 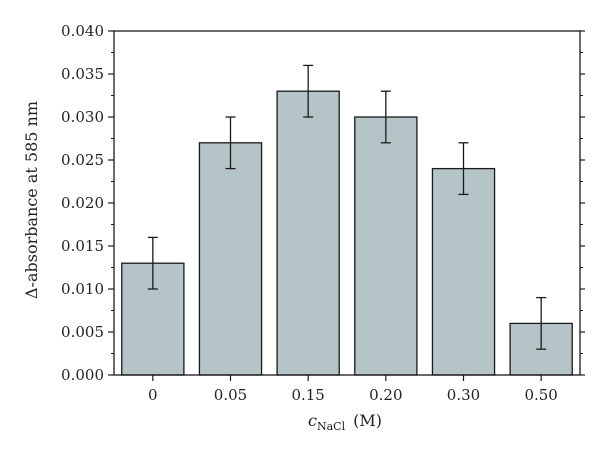 I want to click on x-tick-label-0: 0, so click(x=153, y=395).